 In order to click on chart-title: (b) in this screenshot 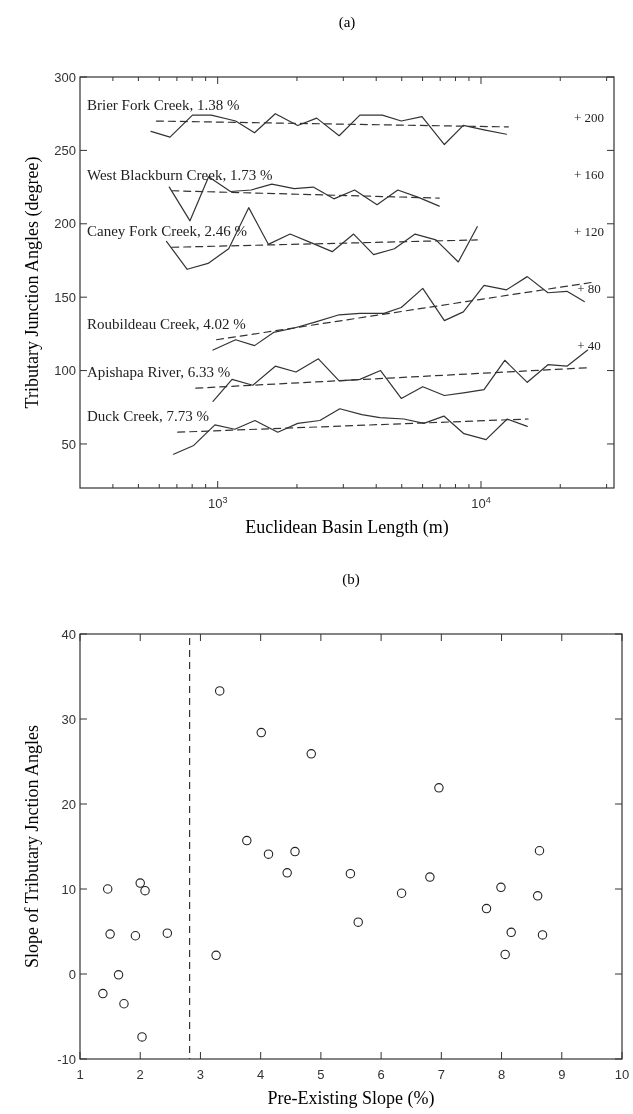, I will do `click(351, 579)`.